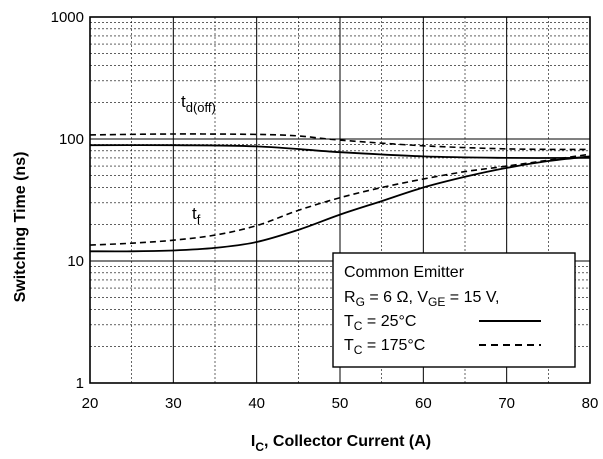 The width and height of the screenshot is (603, 459). Describe the element at coordinates (380, 323) in the screenshot. I see `legend-entry-25c: TC = 25°C` at that location.